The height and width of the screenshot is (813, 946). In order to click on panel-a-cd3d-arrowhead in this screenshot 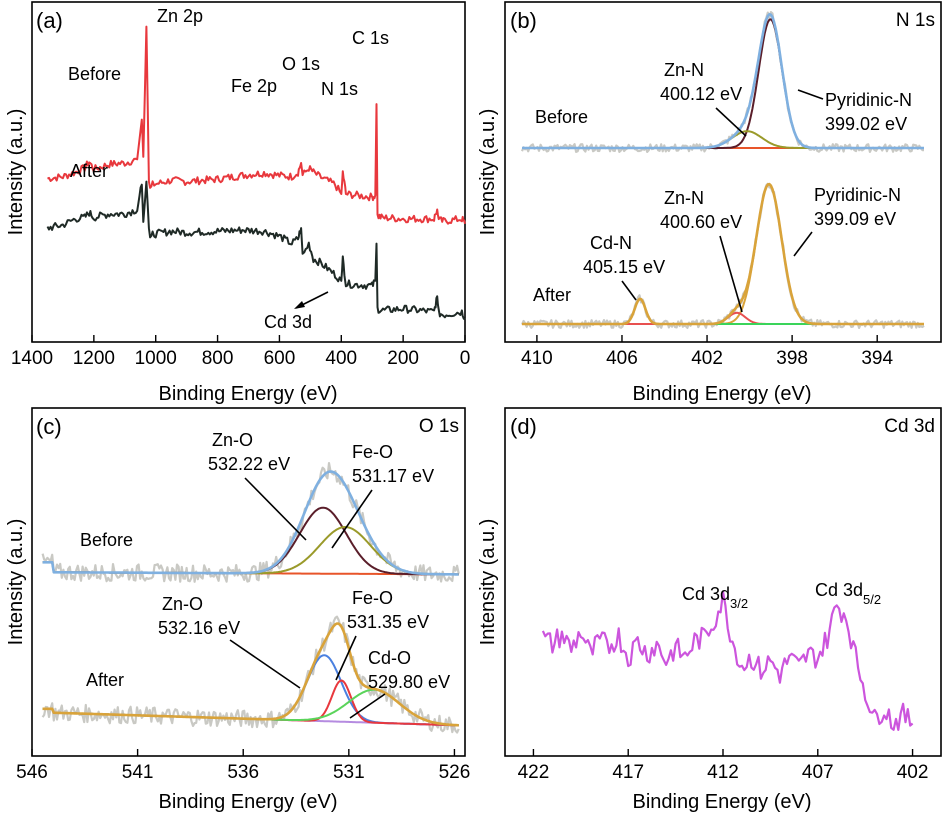, I will do `click(299, 305)`.